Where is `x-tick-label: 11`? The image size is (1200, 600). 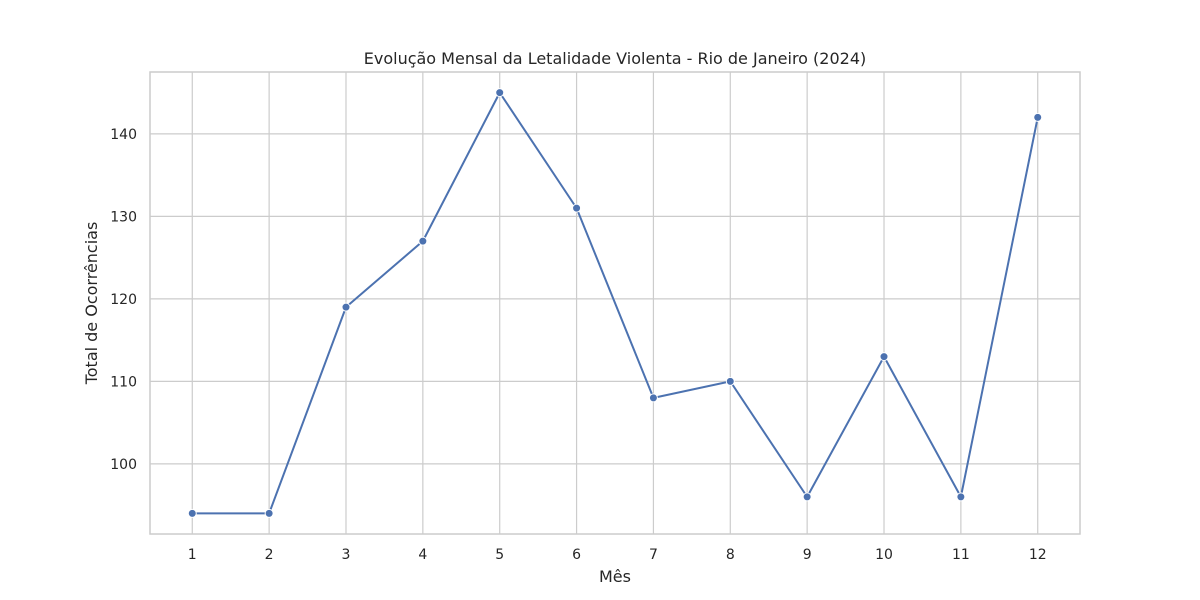
x-tick-label: 11 is located at coordinates (961, 555).